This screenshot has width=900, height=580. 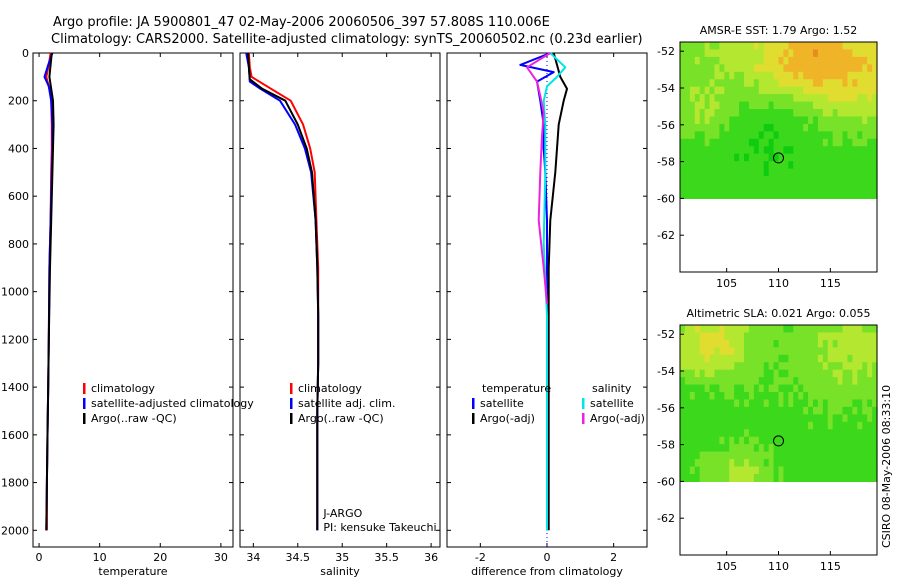 What do you see at coordinates (502, 403) in the screenshot?
I see `legend-label: satellite` at bounding box center [502, 403].